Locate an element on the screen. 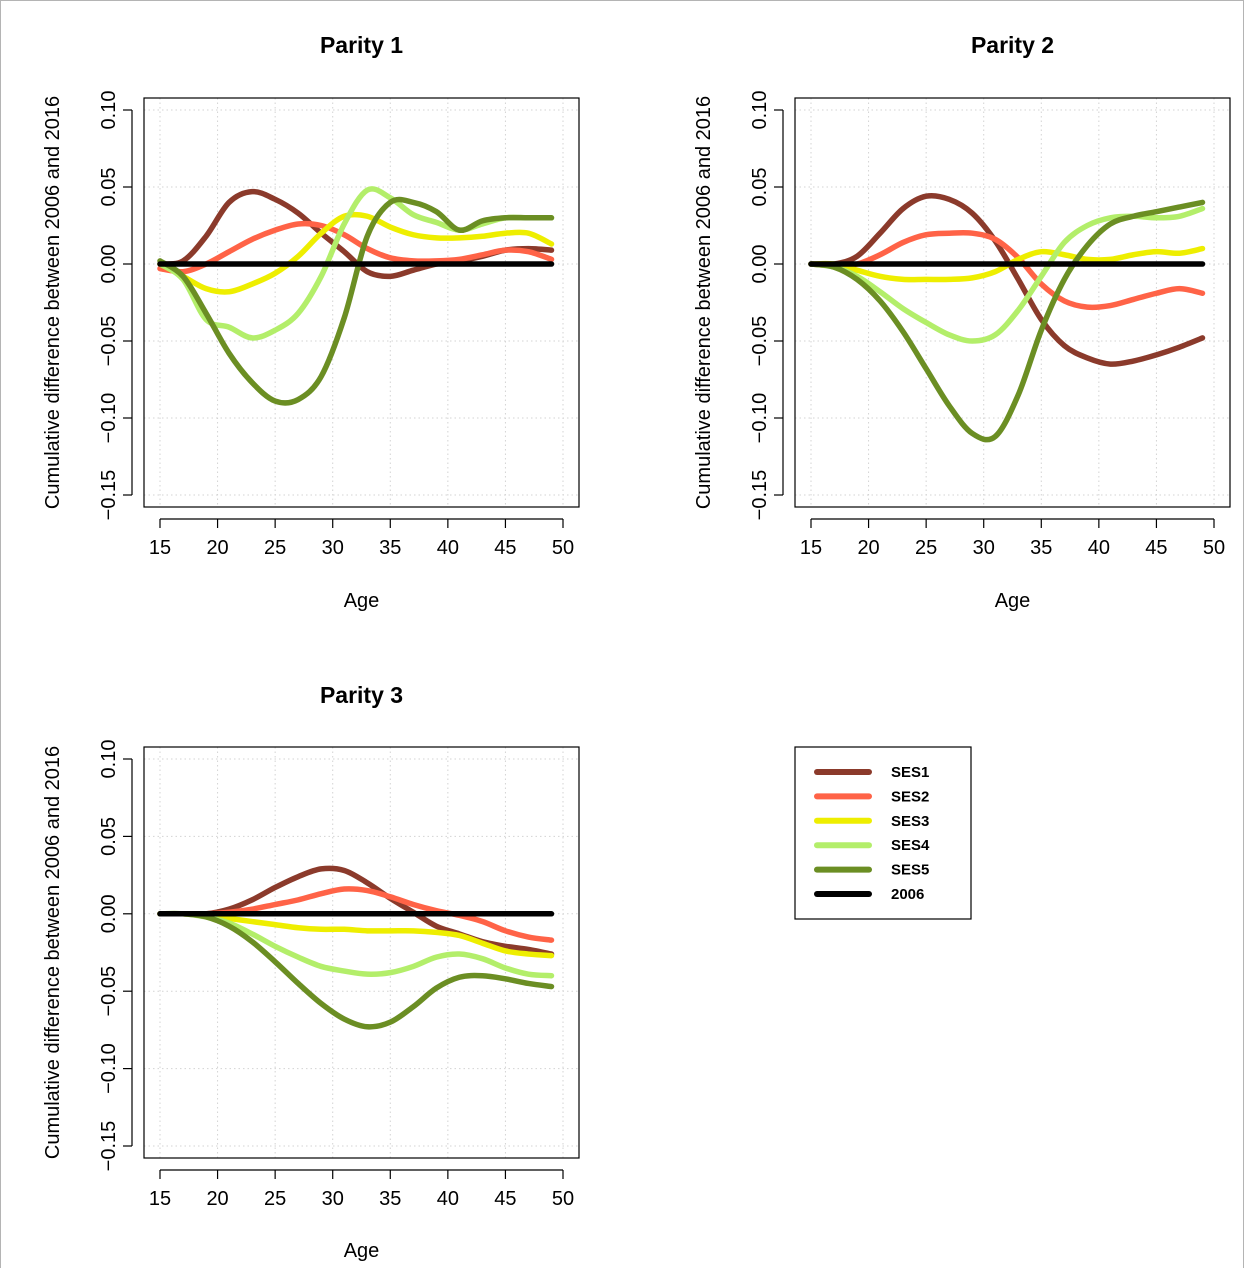  series-line-ses1 is located at coordinates (1007, 279).